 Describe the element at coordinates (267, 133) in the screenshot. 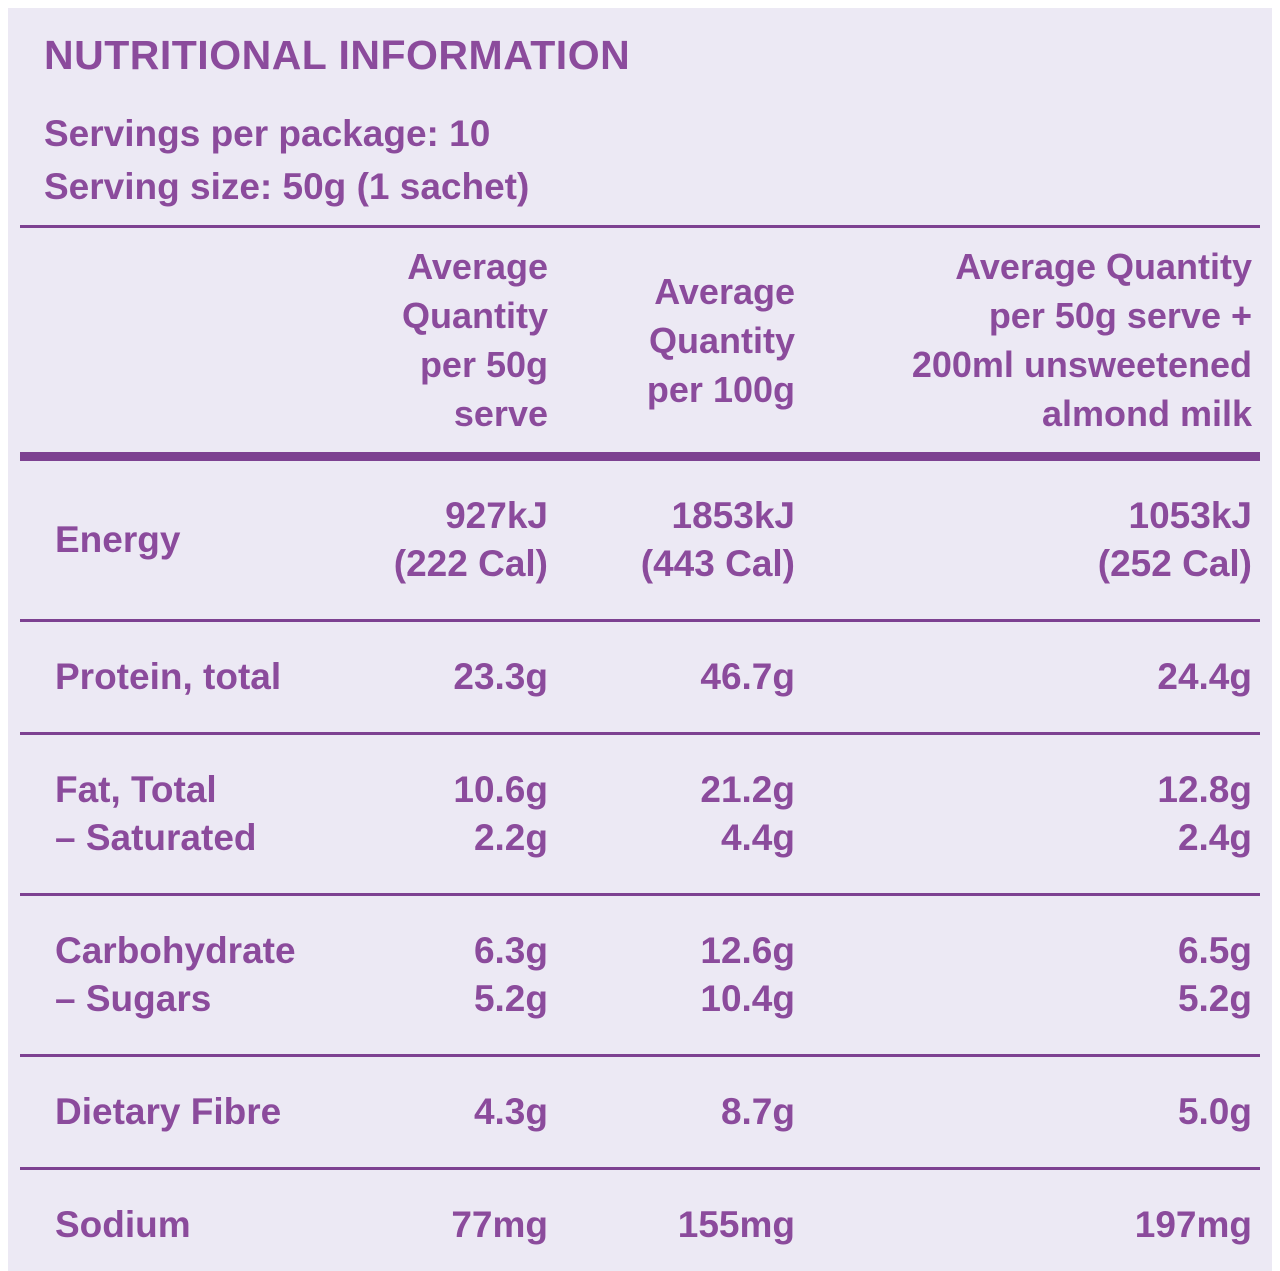

I see `servings-per-package: Servings per package: 10` at that location.